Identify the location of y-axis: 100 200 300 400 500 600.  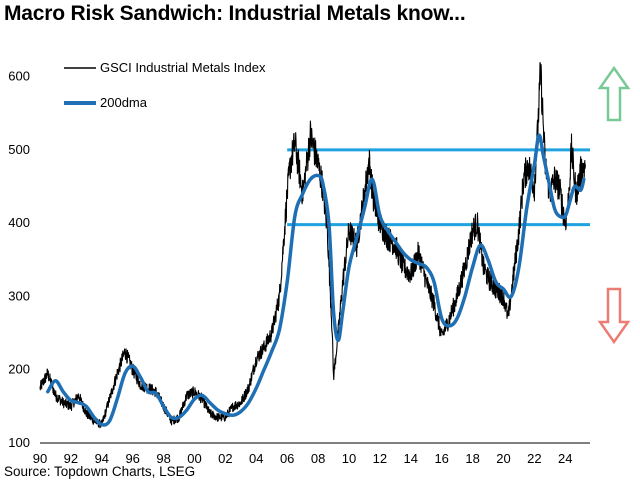
(19, 259).